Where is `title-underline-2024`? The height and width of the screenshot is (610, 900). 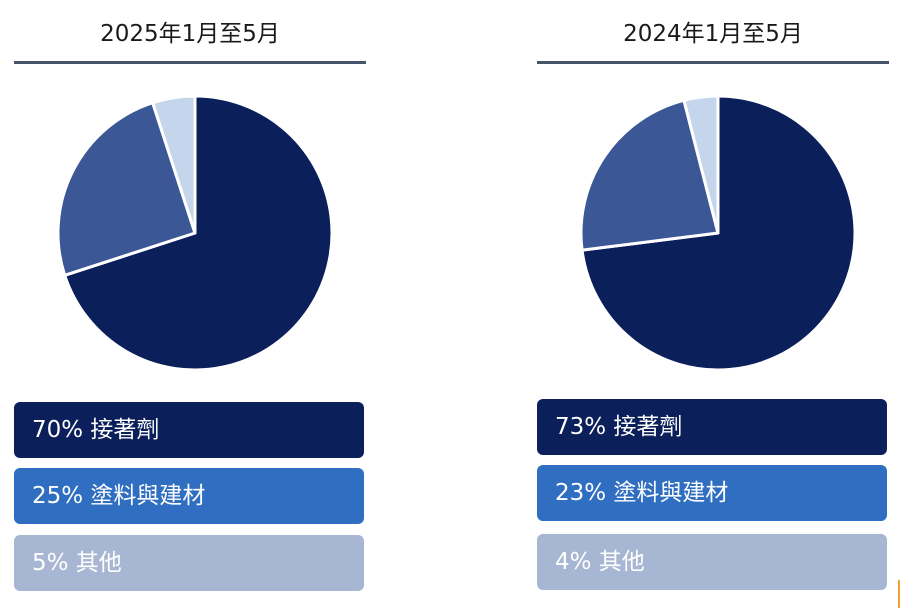
title-underline-2024 is located at coordinates (713, 62).